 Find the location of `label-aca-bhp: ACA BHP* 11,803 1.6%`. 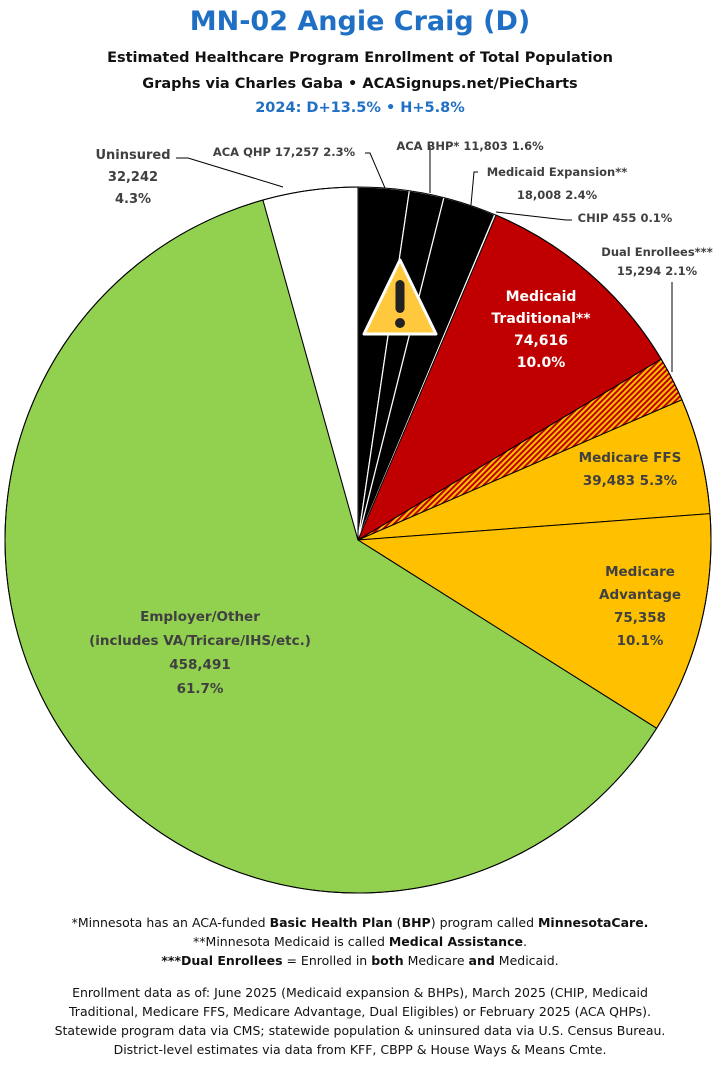

label-aca-bhp: ACA BHP* 11,803 1.6% is located at coordinates (470, 146).